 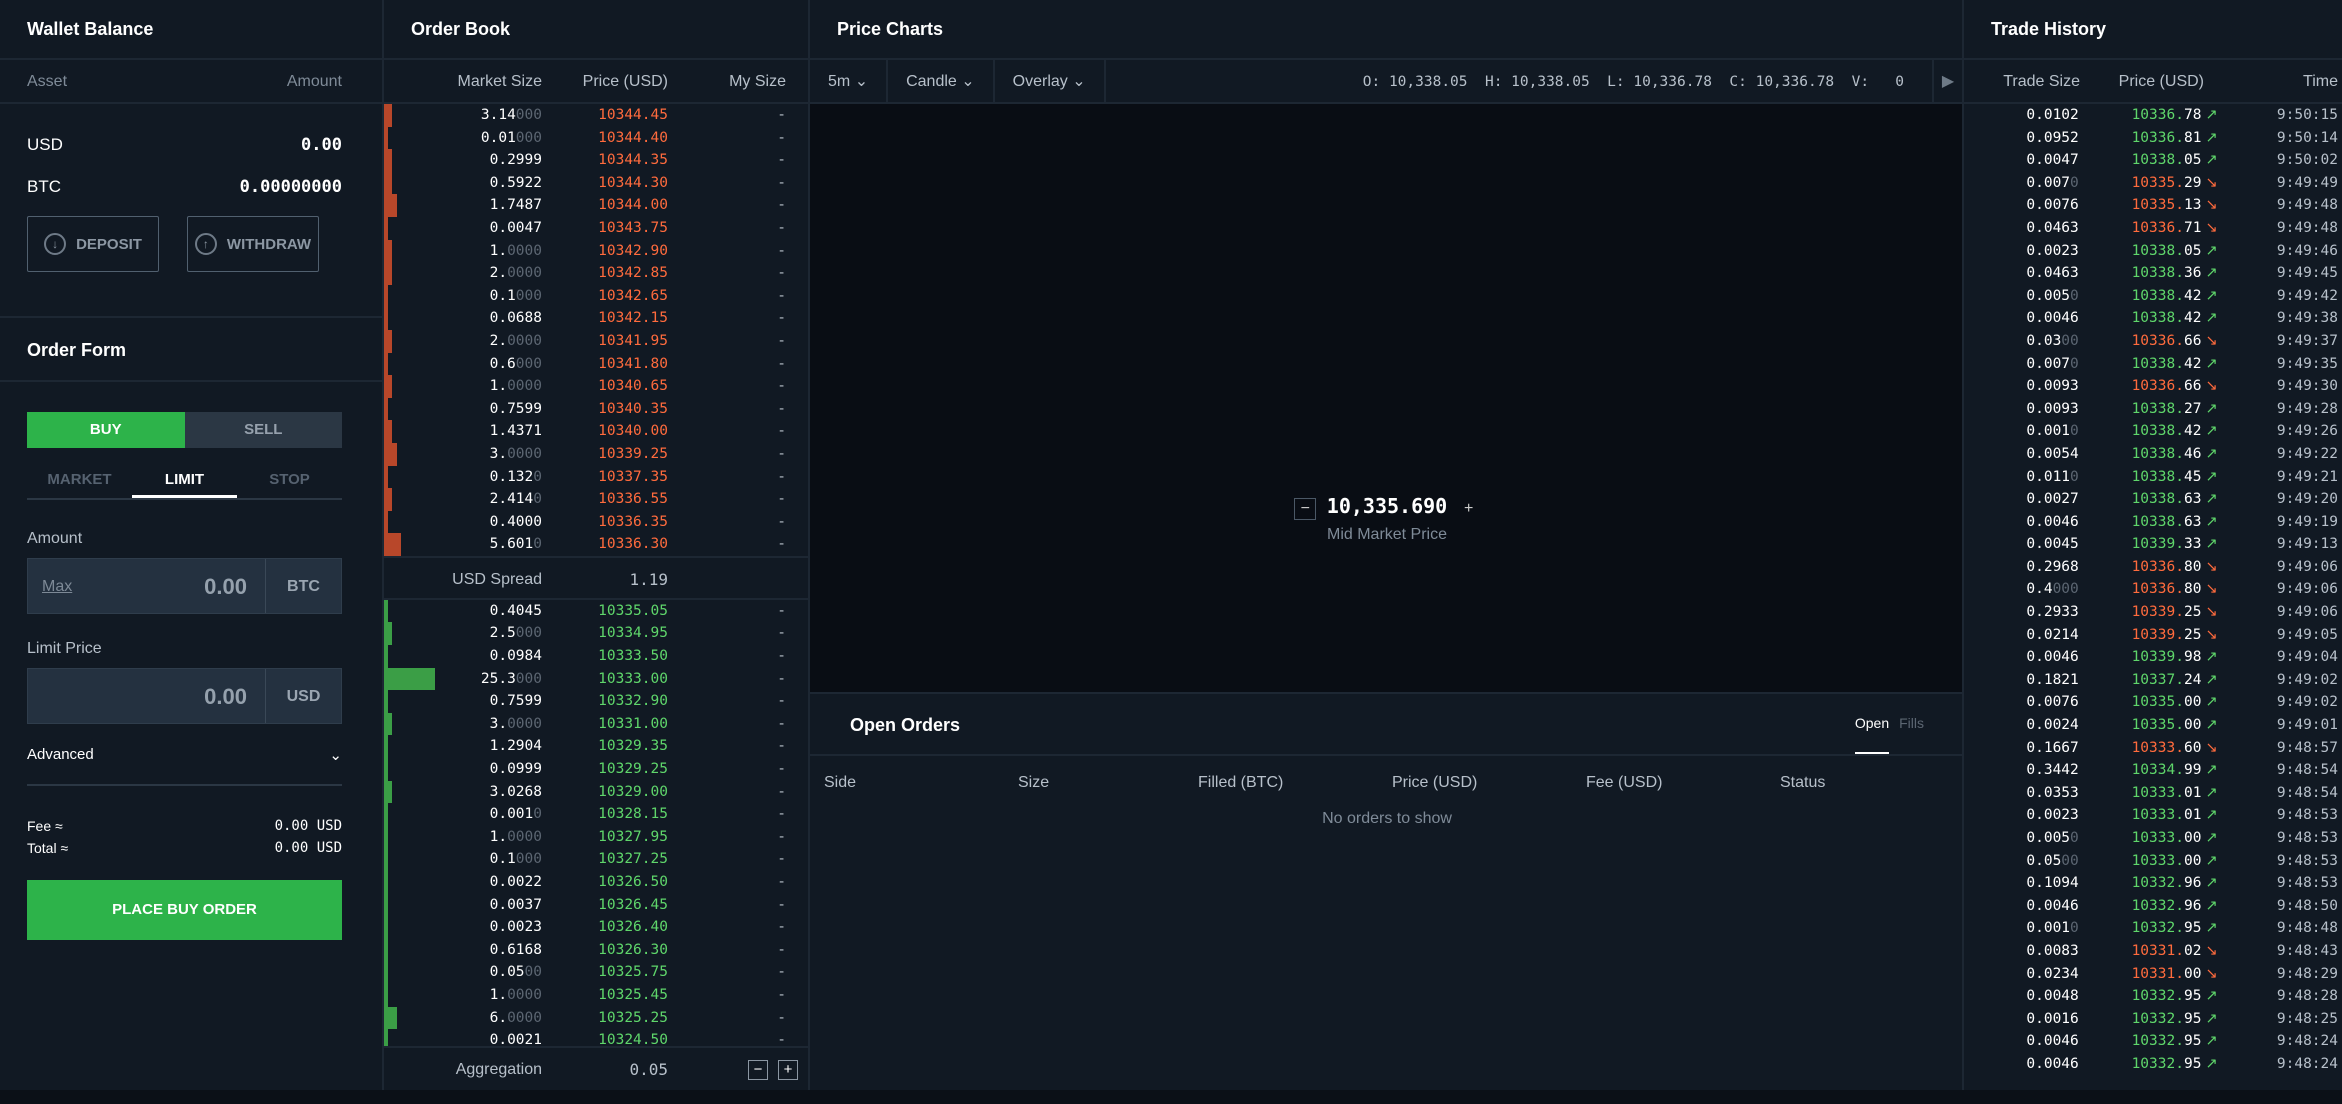 I want to click on bid-row: 3.0268 10329.00 -, so click(x=596, y=792).